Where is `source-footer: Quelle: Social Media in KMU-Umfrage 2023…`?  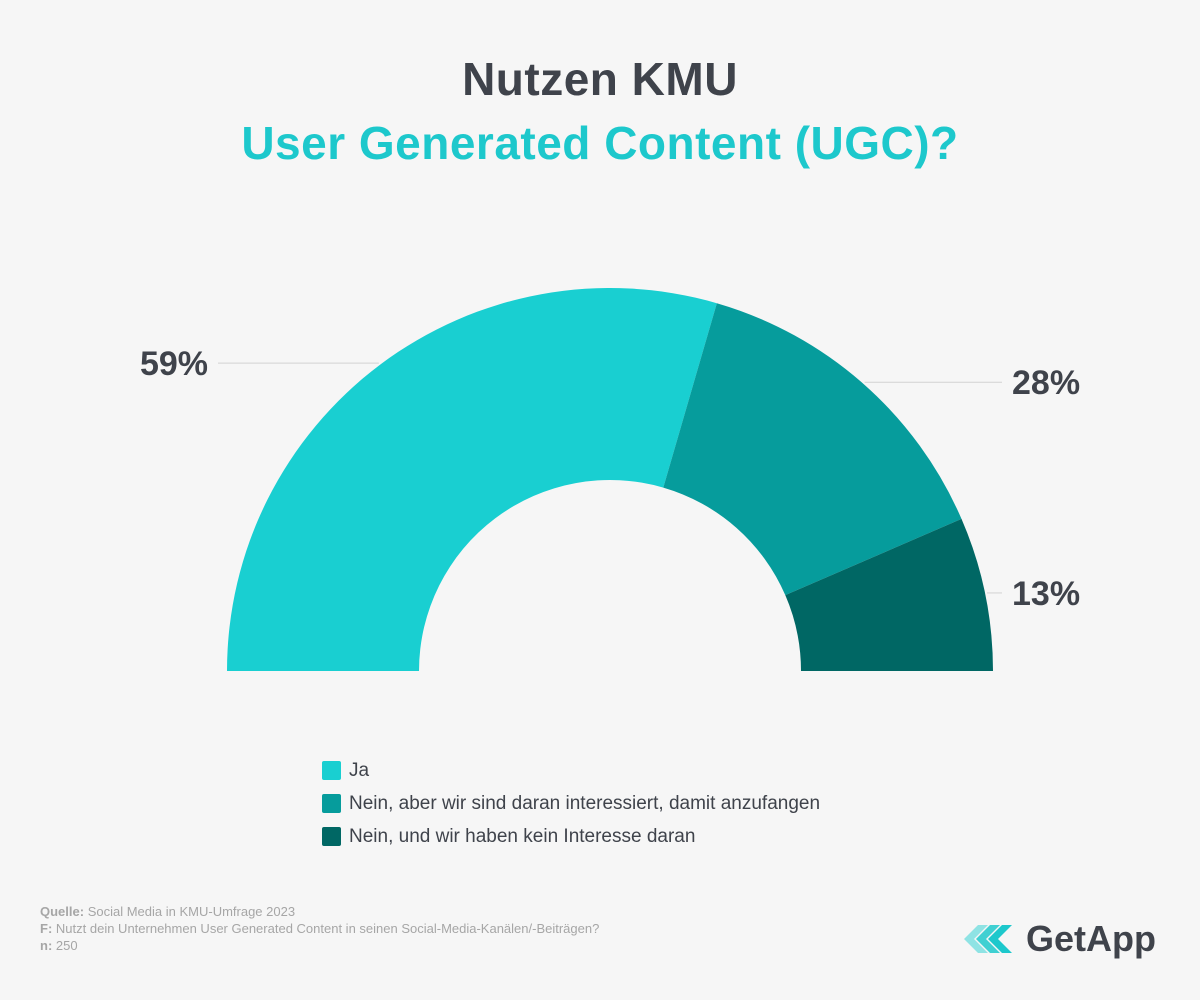
source-footer: Quelle: Social Media in KMU-Umfrage 2023… is located at coordinates (319, 928).